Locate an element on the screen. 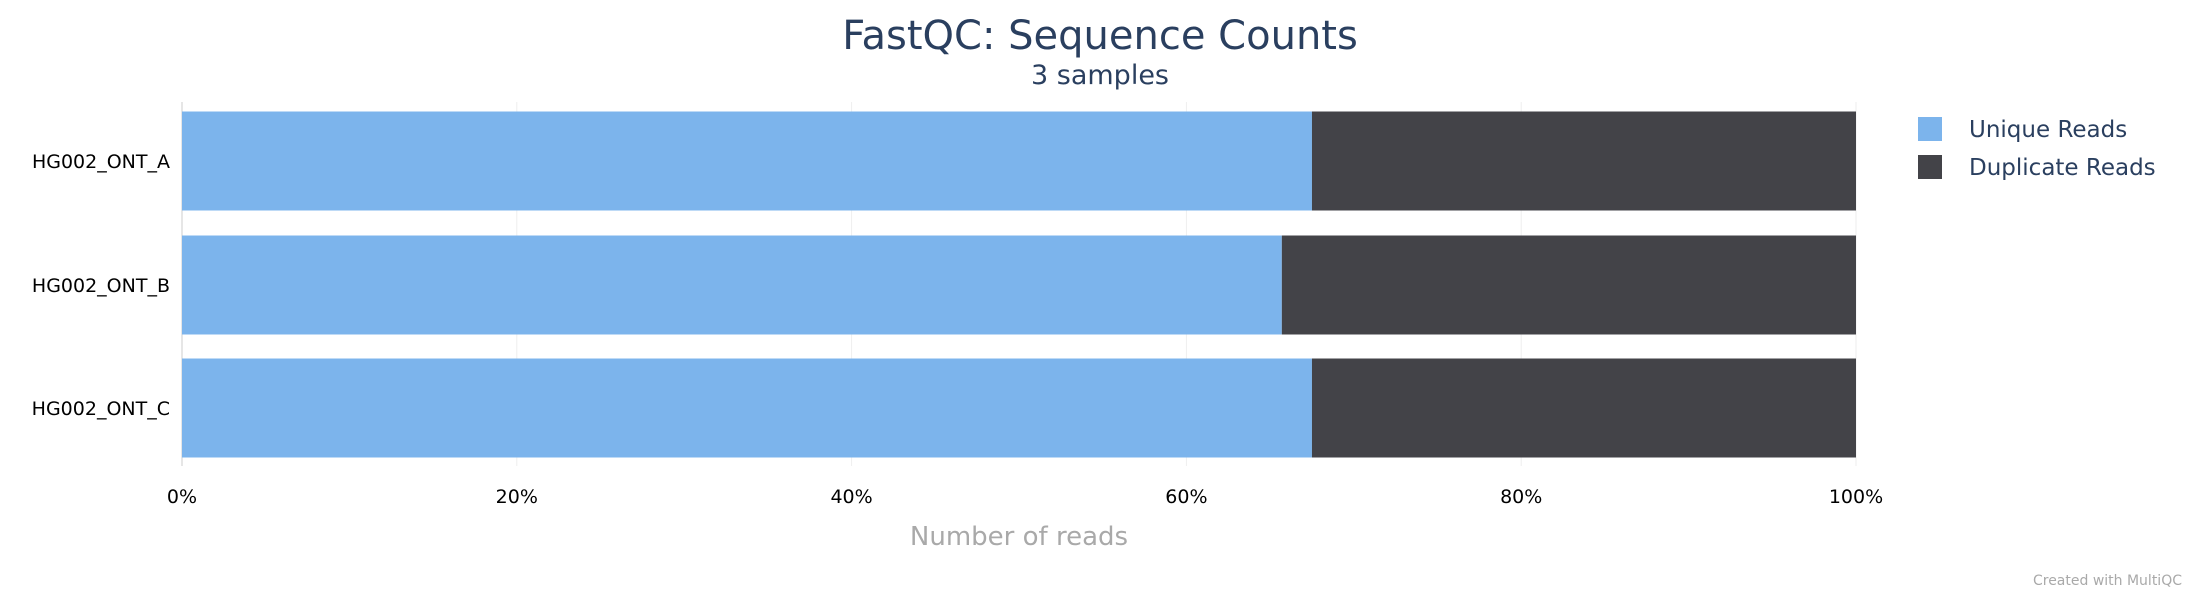 This screenshot has height=600, width=2200. credit-text: Created with MultiQC is located at coordinates (2107, 581).